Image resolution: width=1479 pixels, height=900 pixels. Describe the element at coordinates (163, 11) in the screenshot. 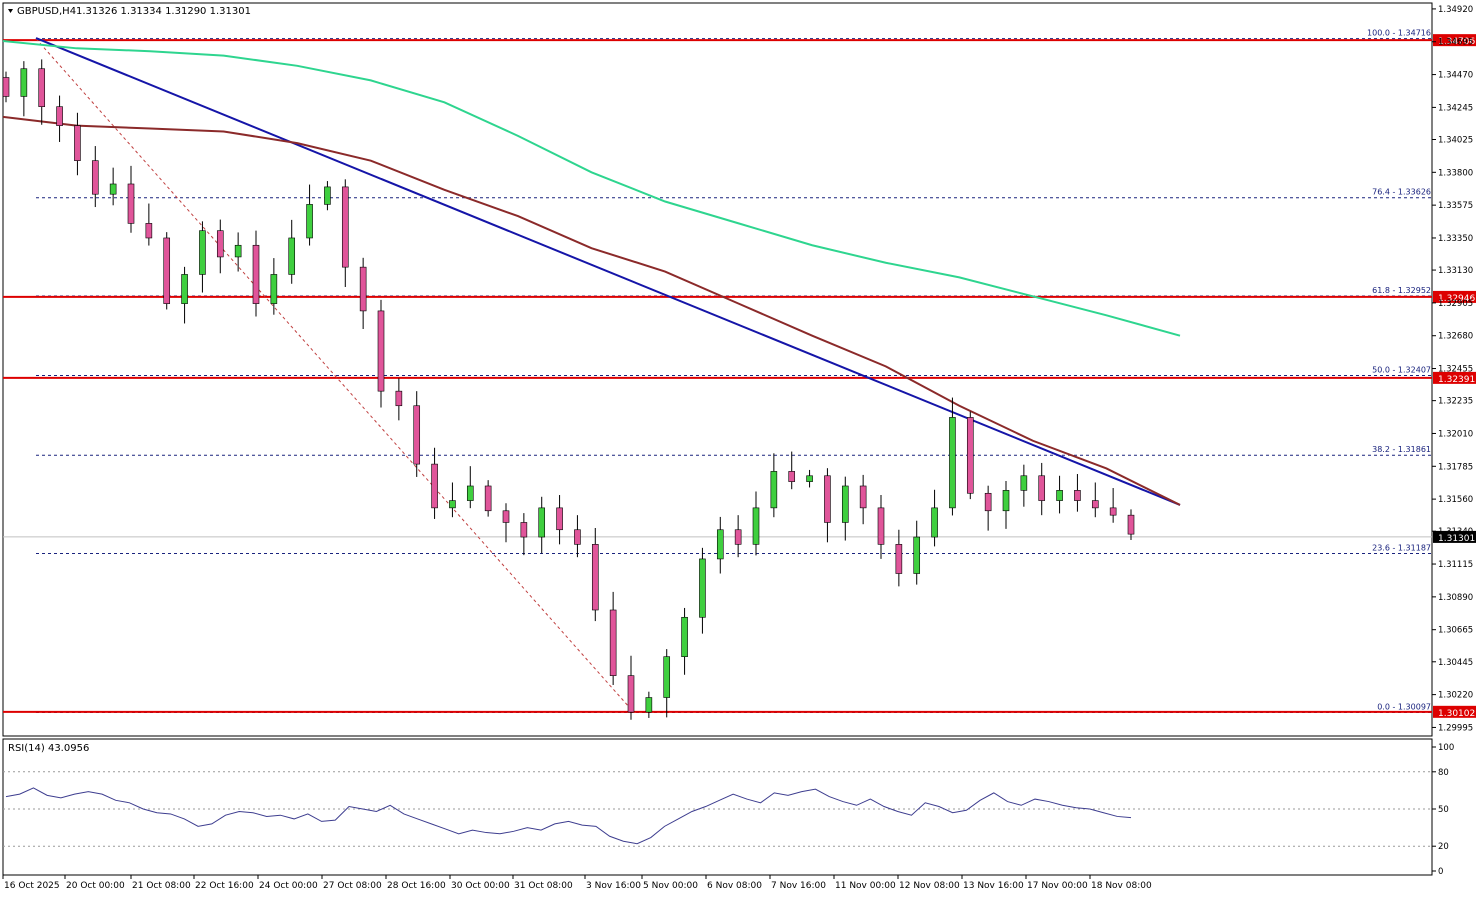

I see `ohlc-values: 1.31326 1.31334 1.31290 1.31301` at that location.